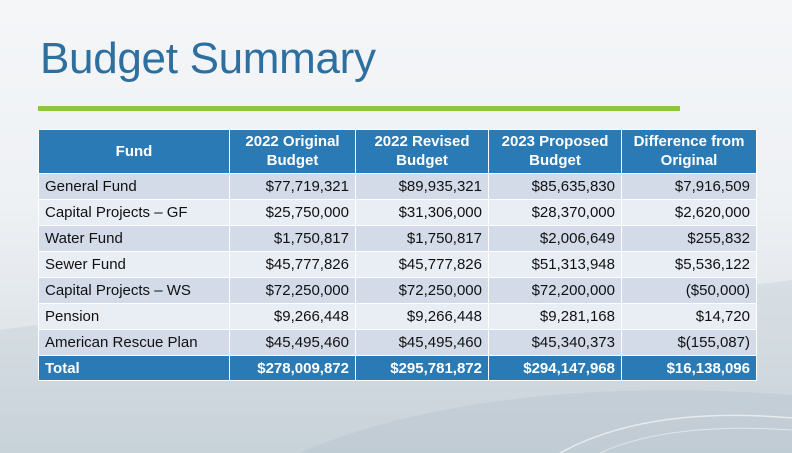  What do you see at coordinates (689, 316) in the screenshot?
I see `difference: $14,720` at bounding box center [689, 316].